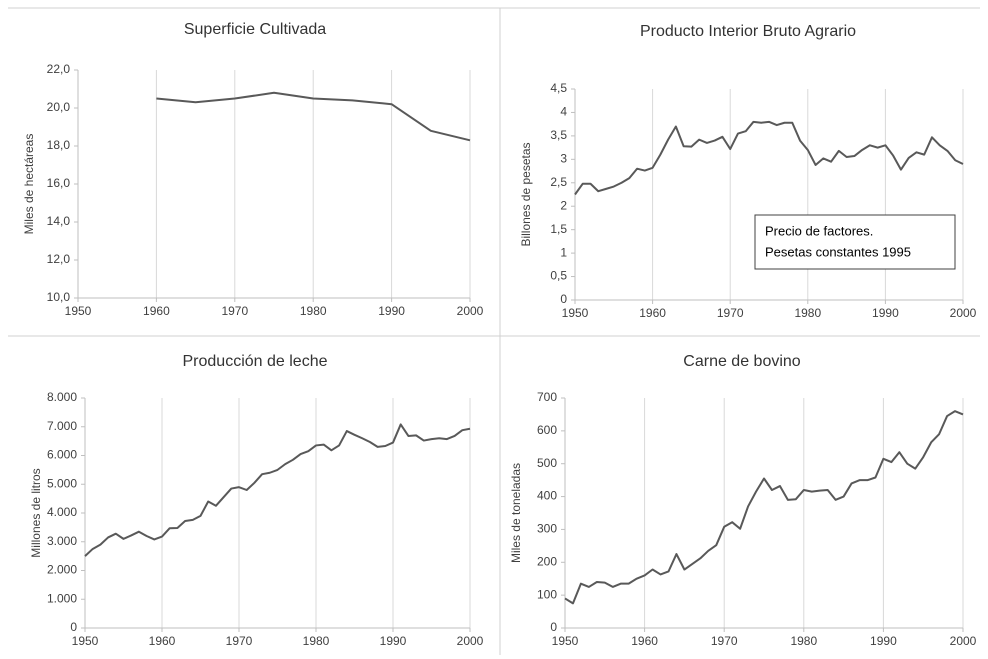 This screenshot has height=659, width=988. What do you see at coordinates (547, 463) in the screenshot?
I see `y-tick-label: 500` at bounding box center [547, 463].